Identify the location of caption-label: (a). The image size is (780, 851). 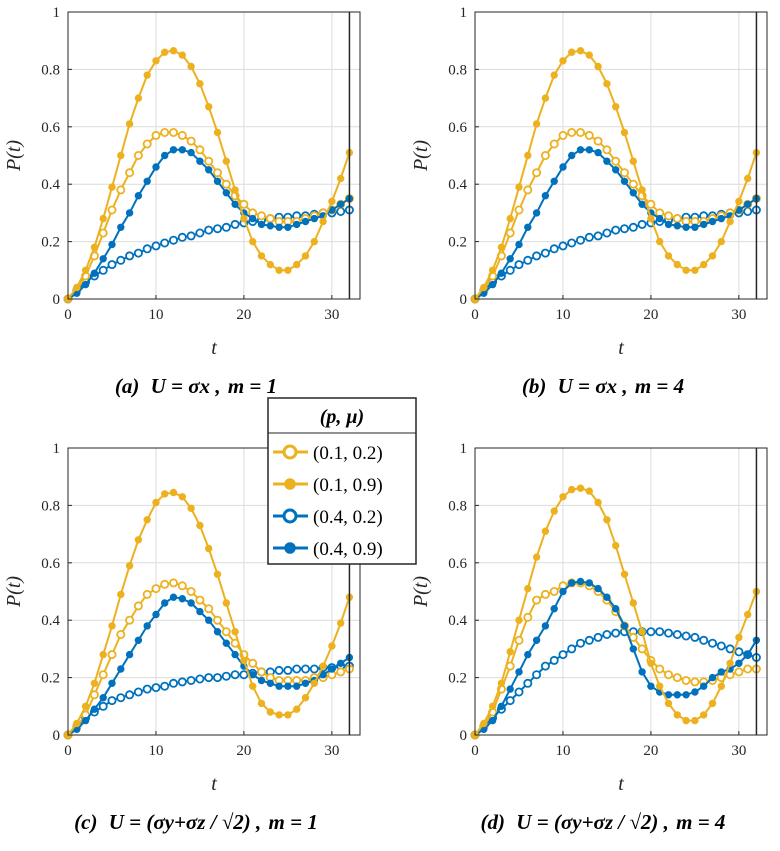
(127, 386).